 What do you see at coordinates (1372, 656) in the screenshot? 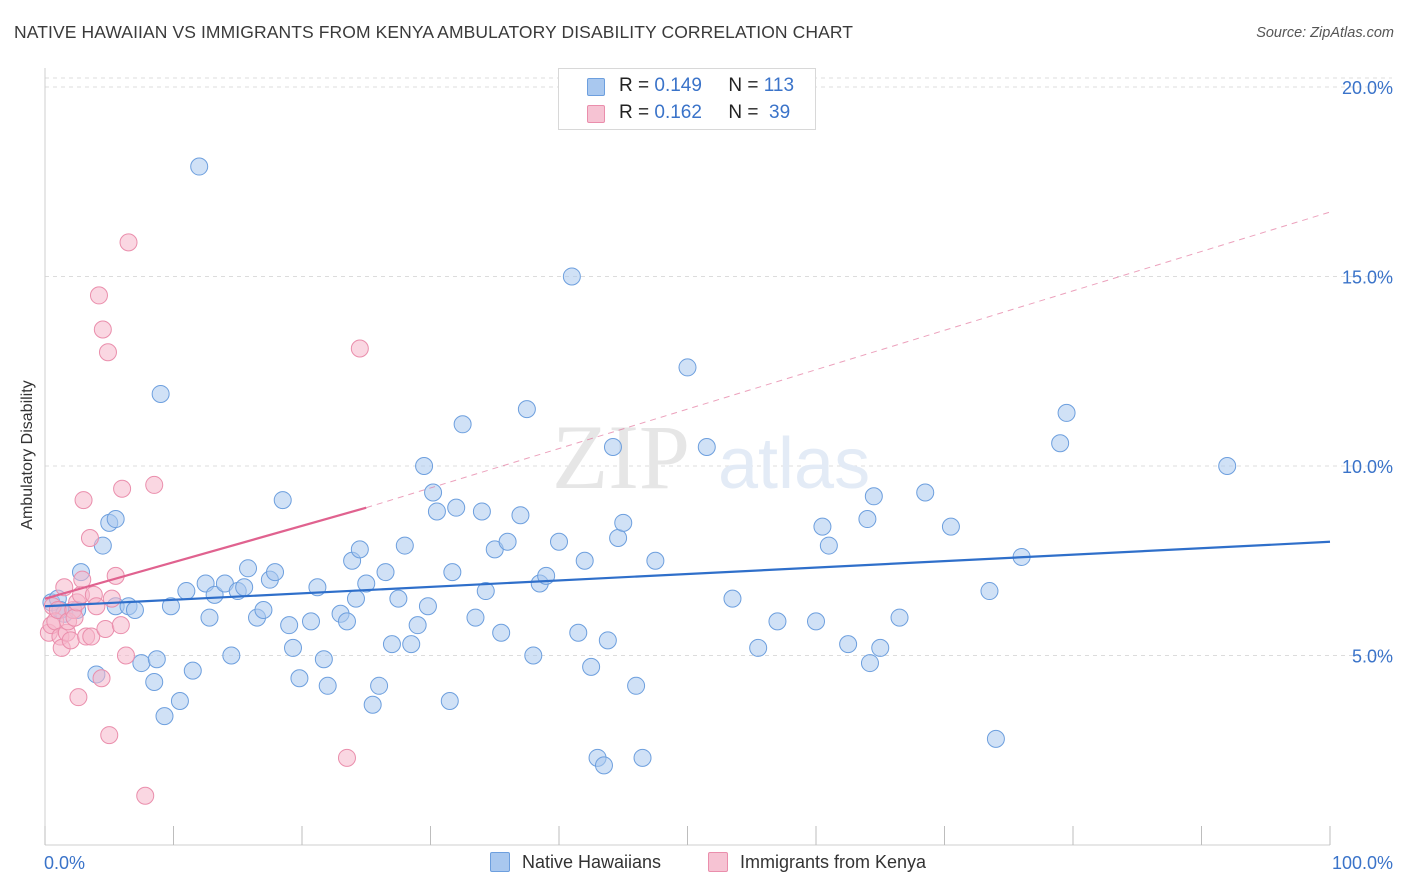
I see `y-tick-label: 5.0%` at bounding box center [1372, 656].